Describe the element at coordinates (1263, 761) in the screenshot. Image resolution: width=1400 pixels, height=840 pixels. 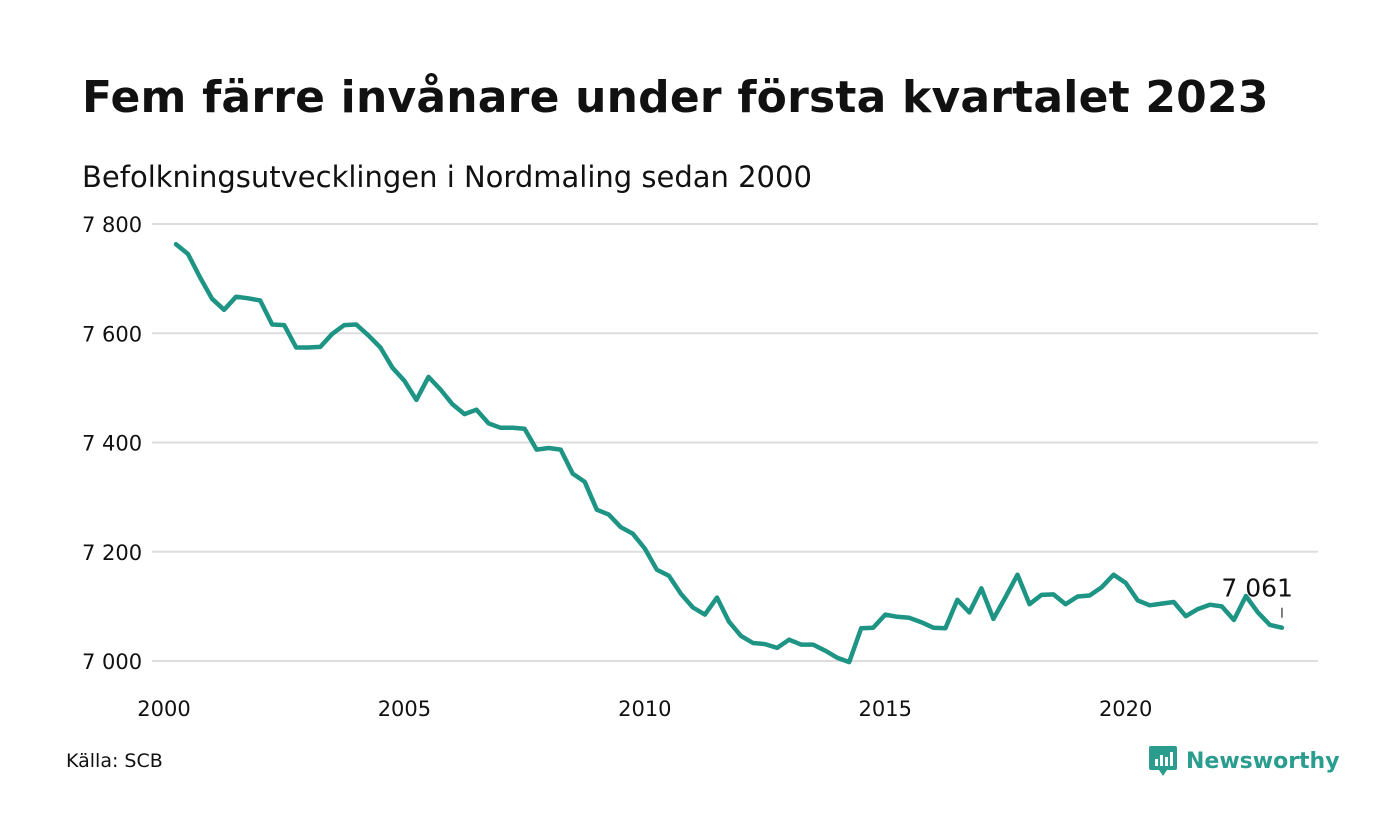
I see `brand-name: Newsworthy` at that location.